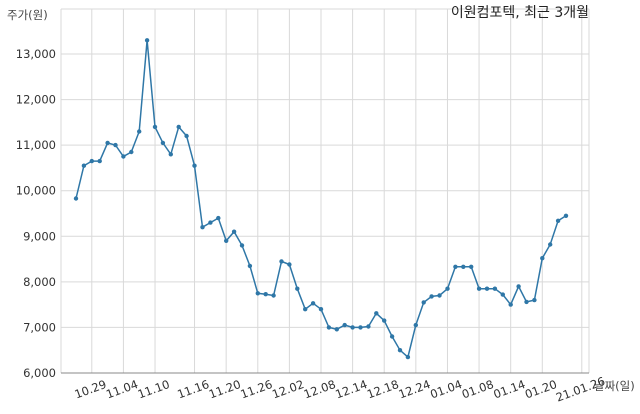 The width and height of the screenshot is (640, 414). Describe the element at coordinates (27, 15) in the screenshot. I see `y-axis-label: 주가(원)` at that location.